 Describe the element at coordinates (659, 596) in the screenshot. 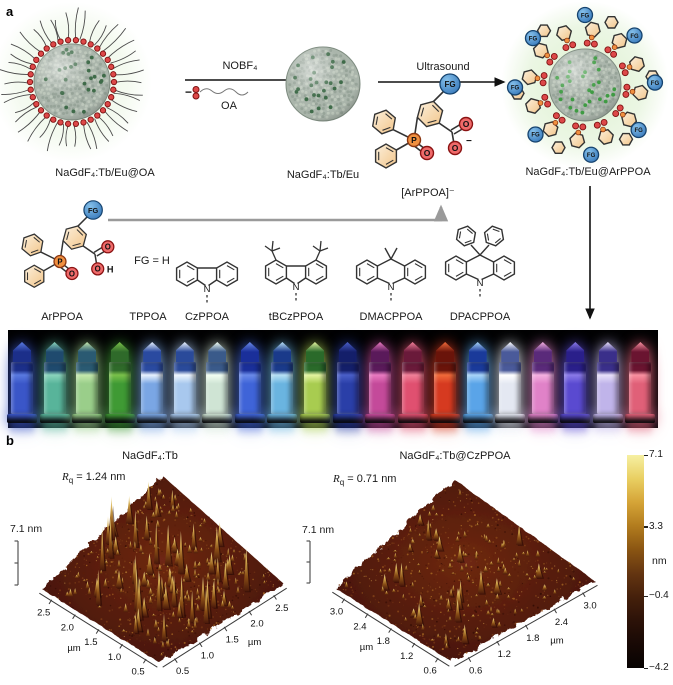

I see `colorbar-tick-label: −0.4` at that location.